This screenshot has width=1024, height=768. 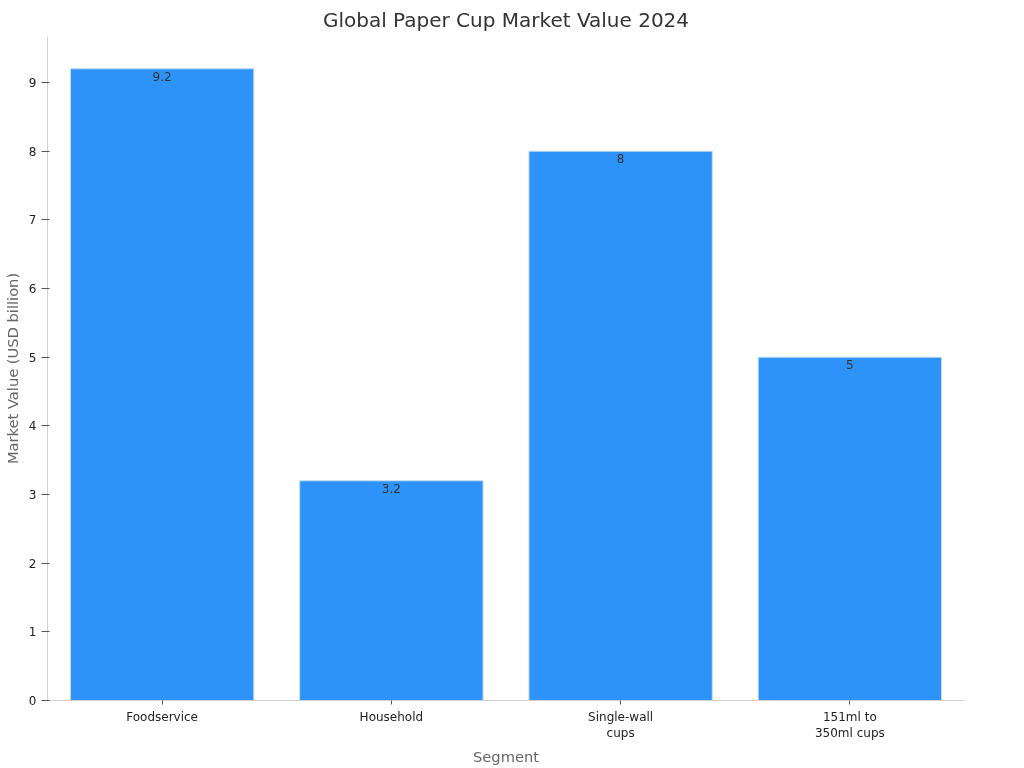 I want to click on y-tick-label: 6, so click(x=32, y=289).